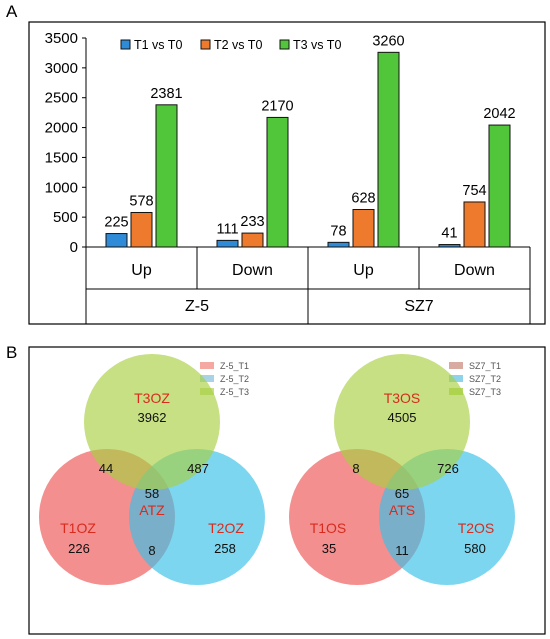 This screenshot has height=639, width=550. Describe the element at coordinates (158, 45) in the screenshot. I see `legend-label: T1 vs T0` at that location.